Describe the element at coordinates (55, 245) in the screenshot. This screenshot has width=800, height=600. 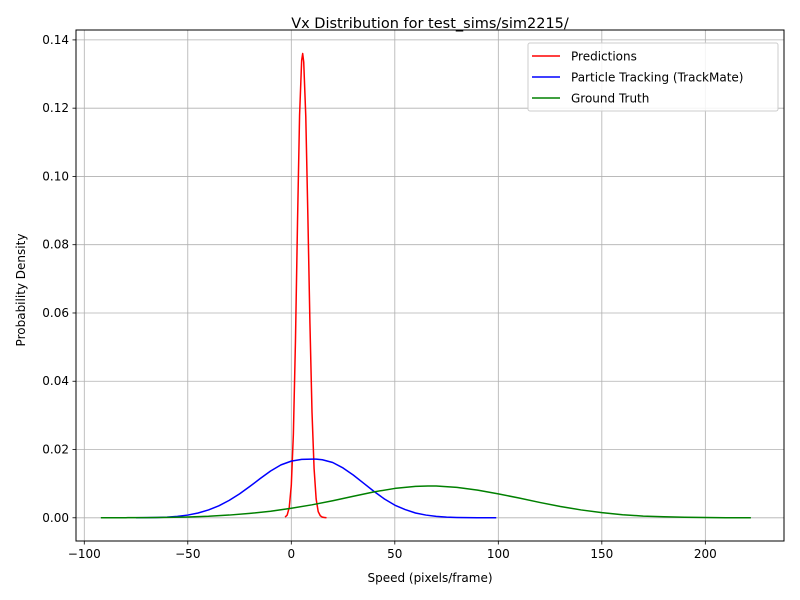
I see `y-tick-label: 0.08` at that location.